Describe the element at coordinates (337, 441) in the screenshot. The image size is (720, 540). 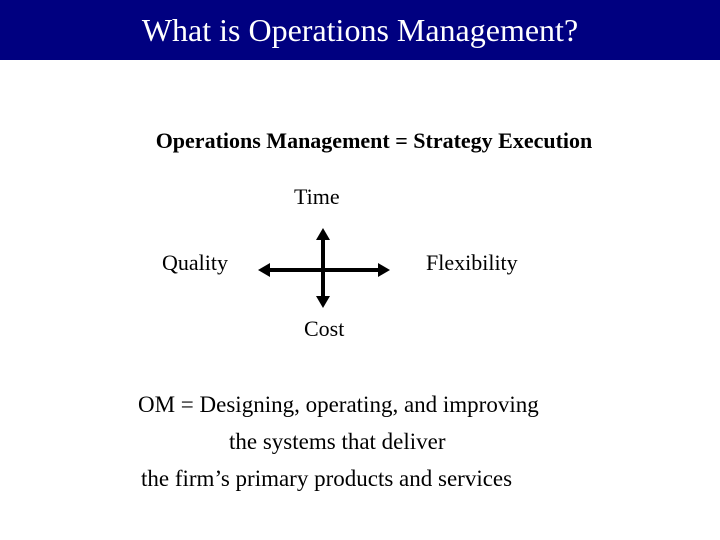
I see `definition-line: the systems that deliver` at that location.